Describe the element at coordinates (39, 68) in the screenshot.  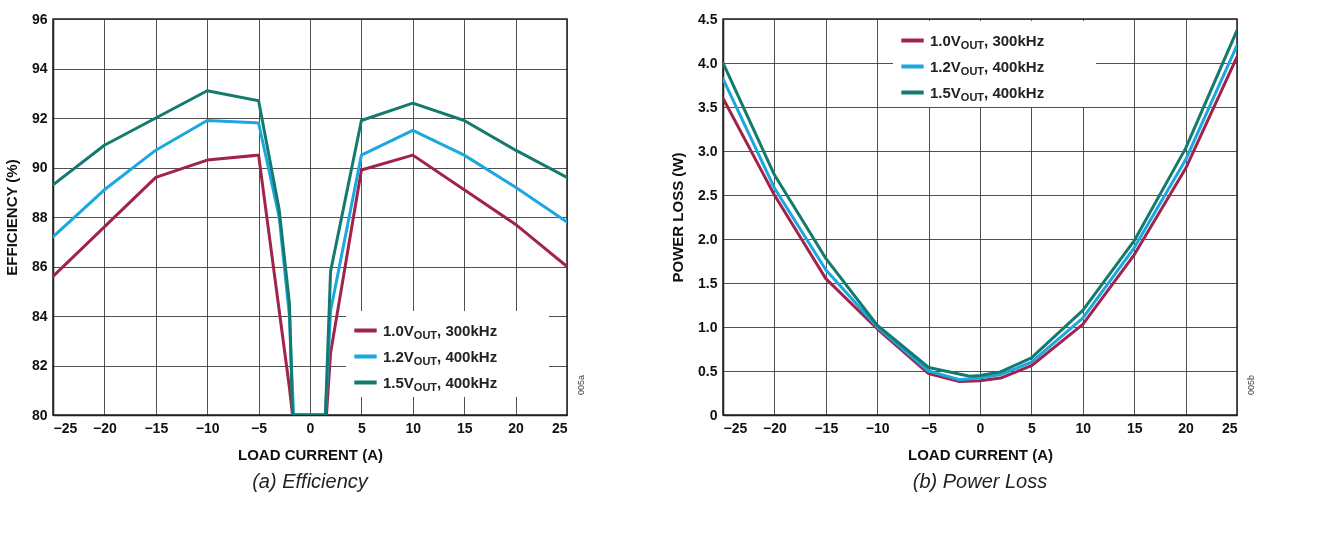
I see `y-tick-label: 94` at that location.